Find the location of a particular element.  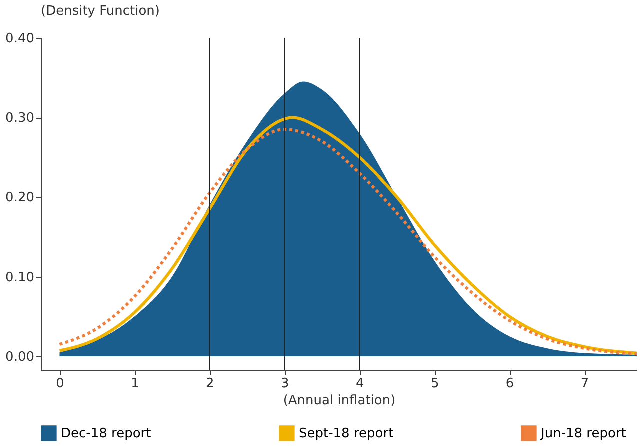

x-tick-label: 6 is located at coordinates (510, 384).